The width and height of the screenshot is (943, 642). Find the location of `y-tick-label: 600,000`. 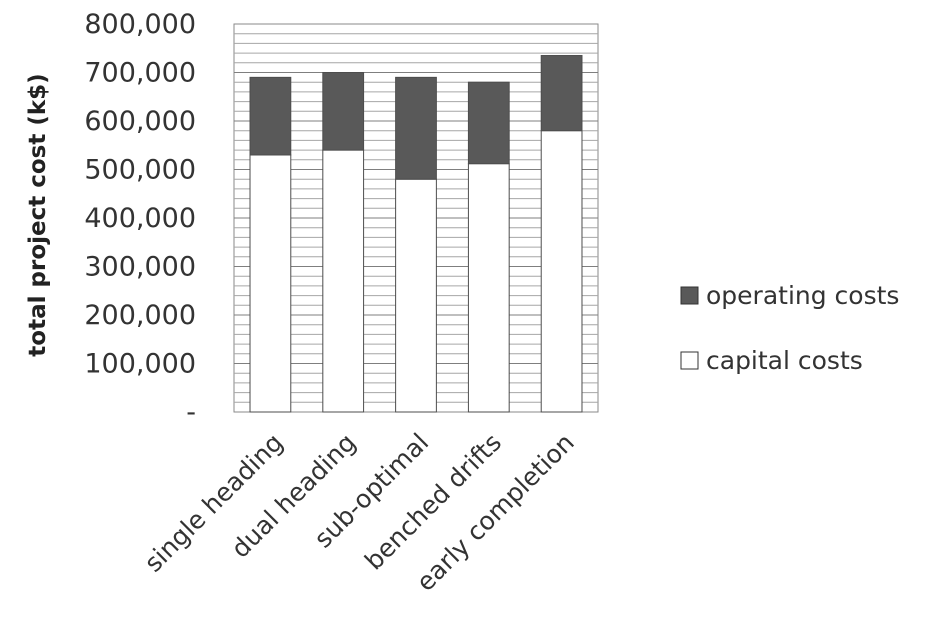

y-tick-label: 600,000 is located at coordinates (140, 121).